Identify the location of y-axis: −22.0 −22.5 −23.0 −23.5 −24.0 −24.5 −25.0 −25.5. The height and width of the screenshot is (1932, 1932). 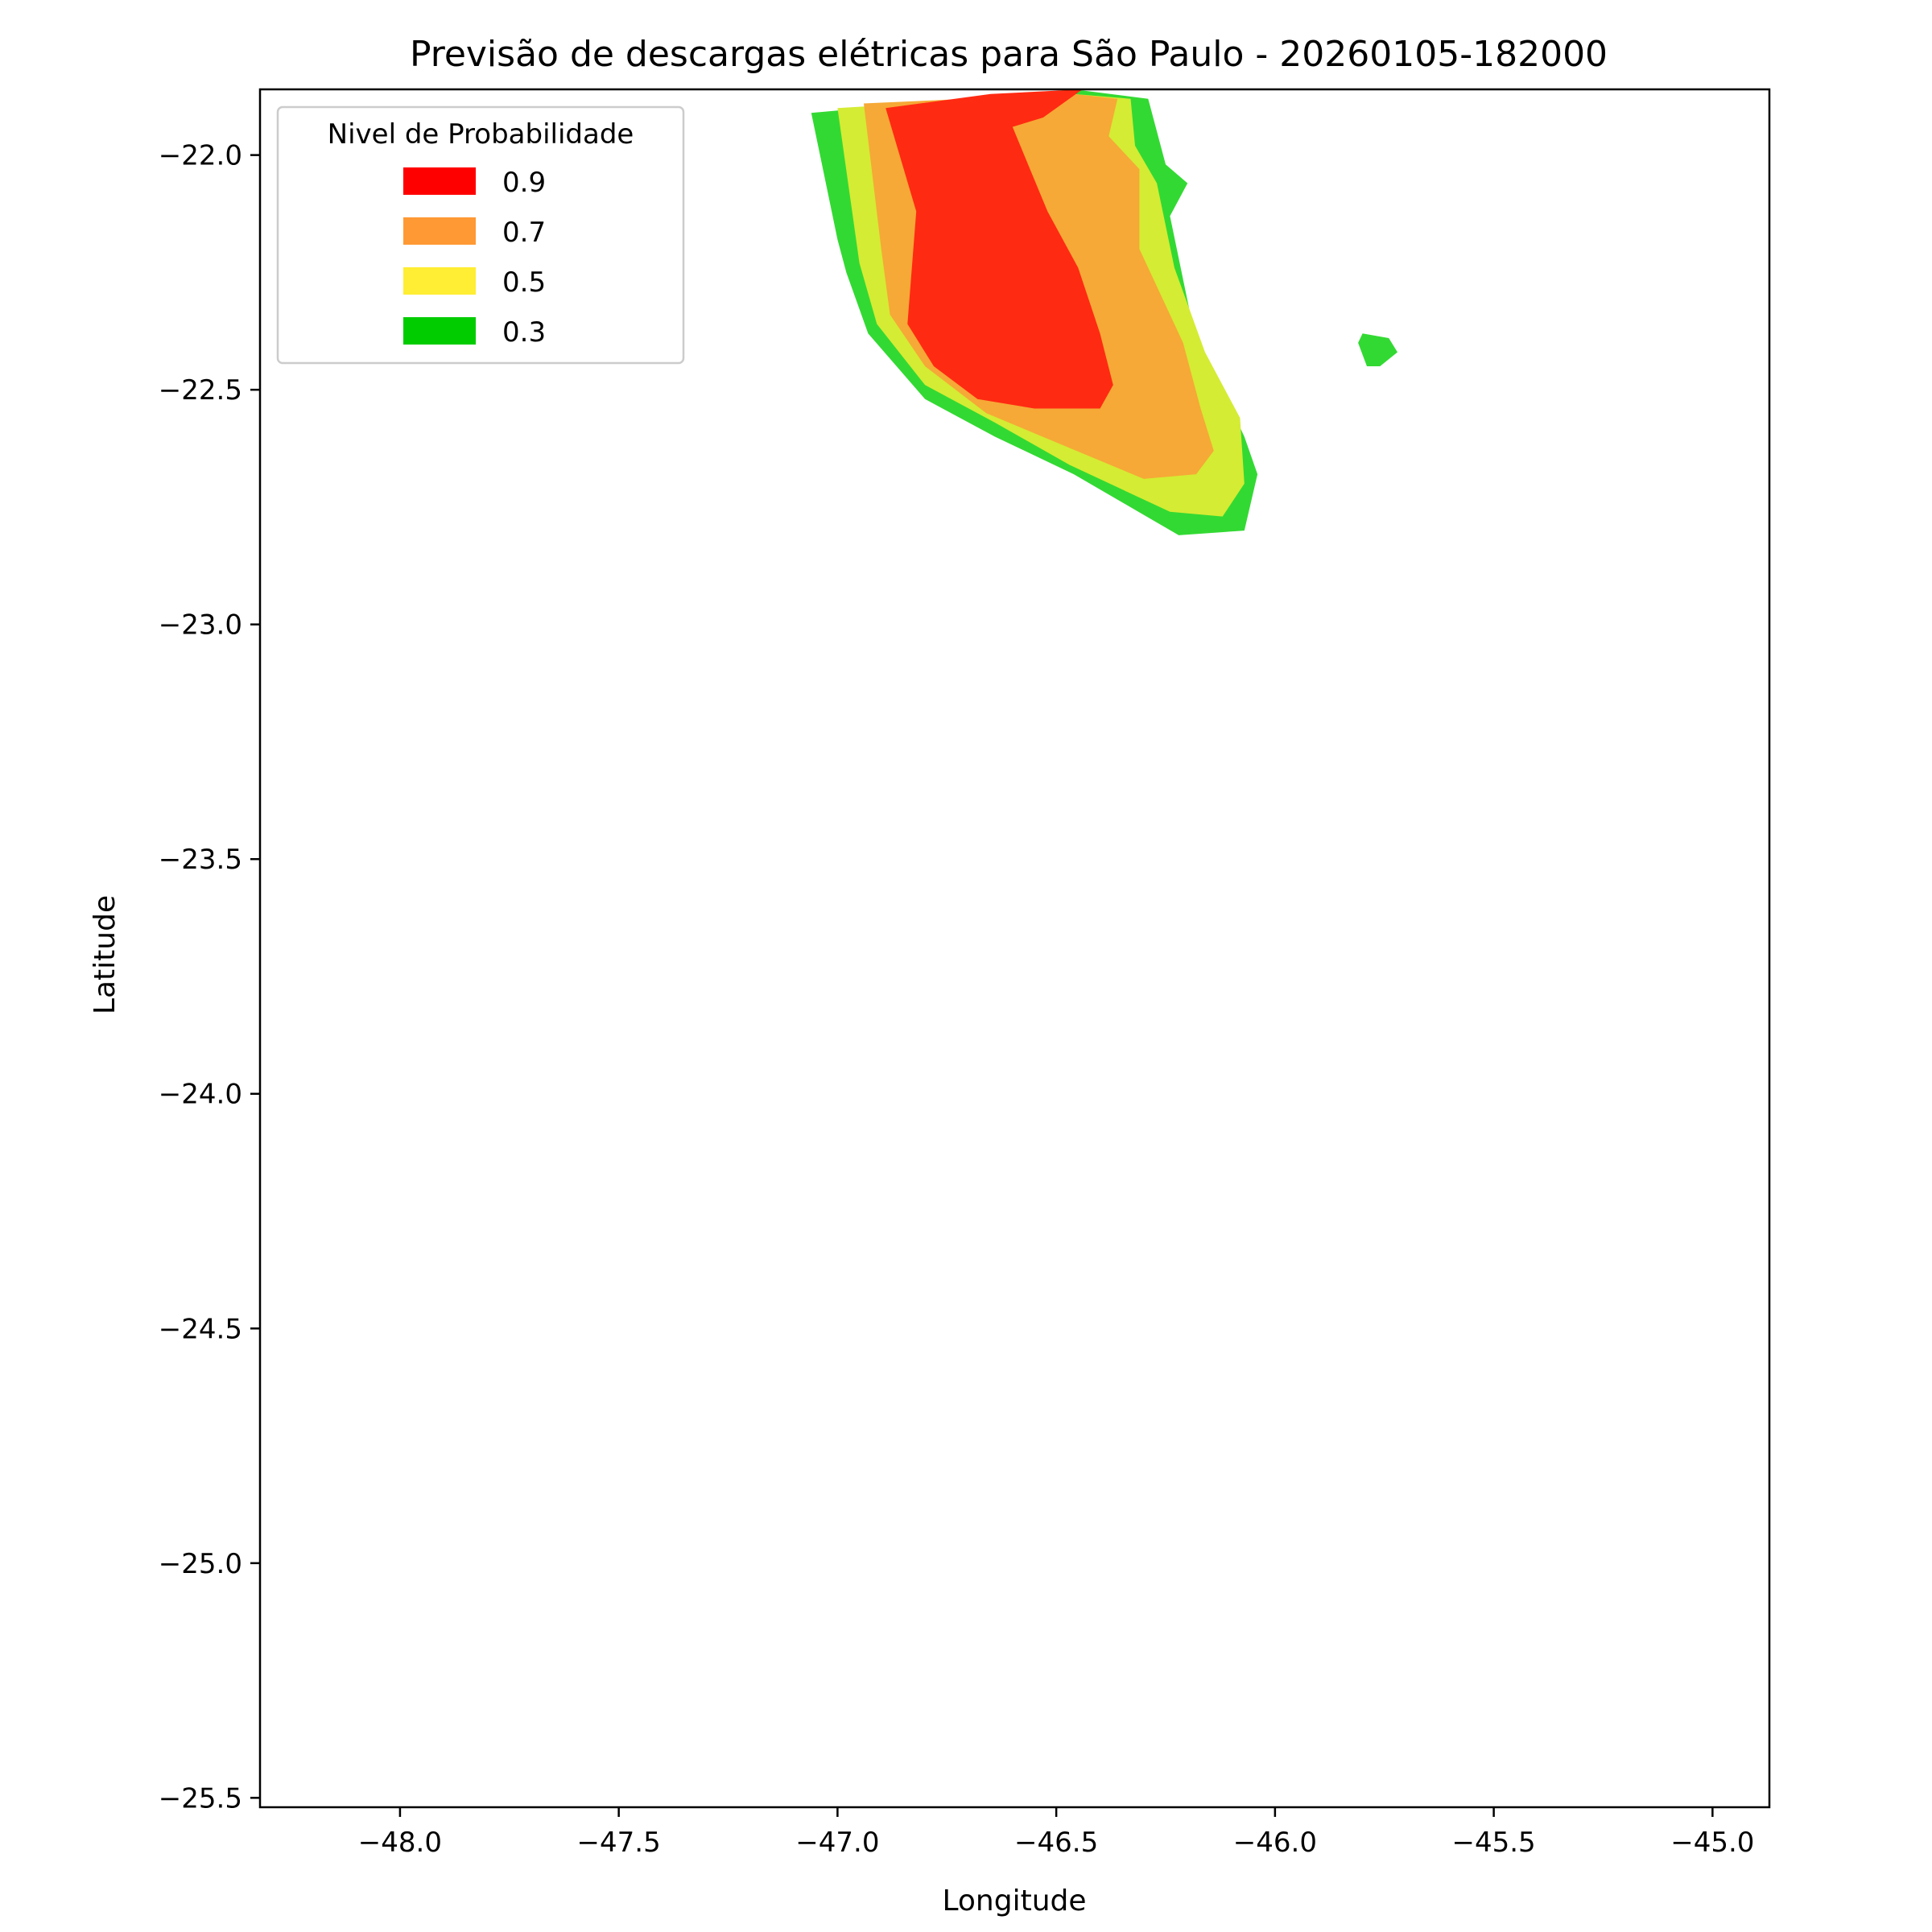
(209, 977).